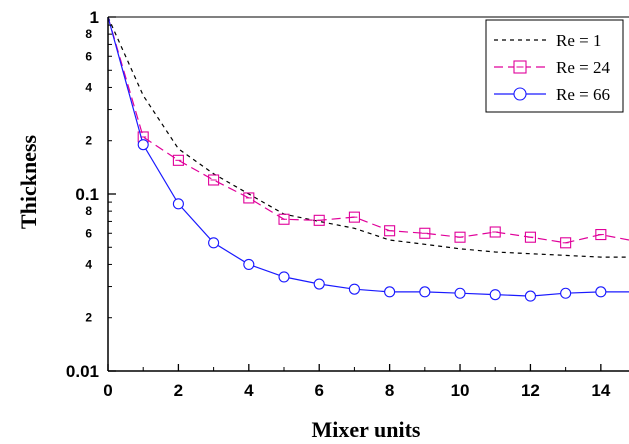 The width and height of the screenshot is (629, 444). I want to click on legend-box, so click(554, 66).